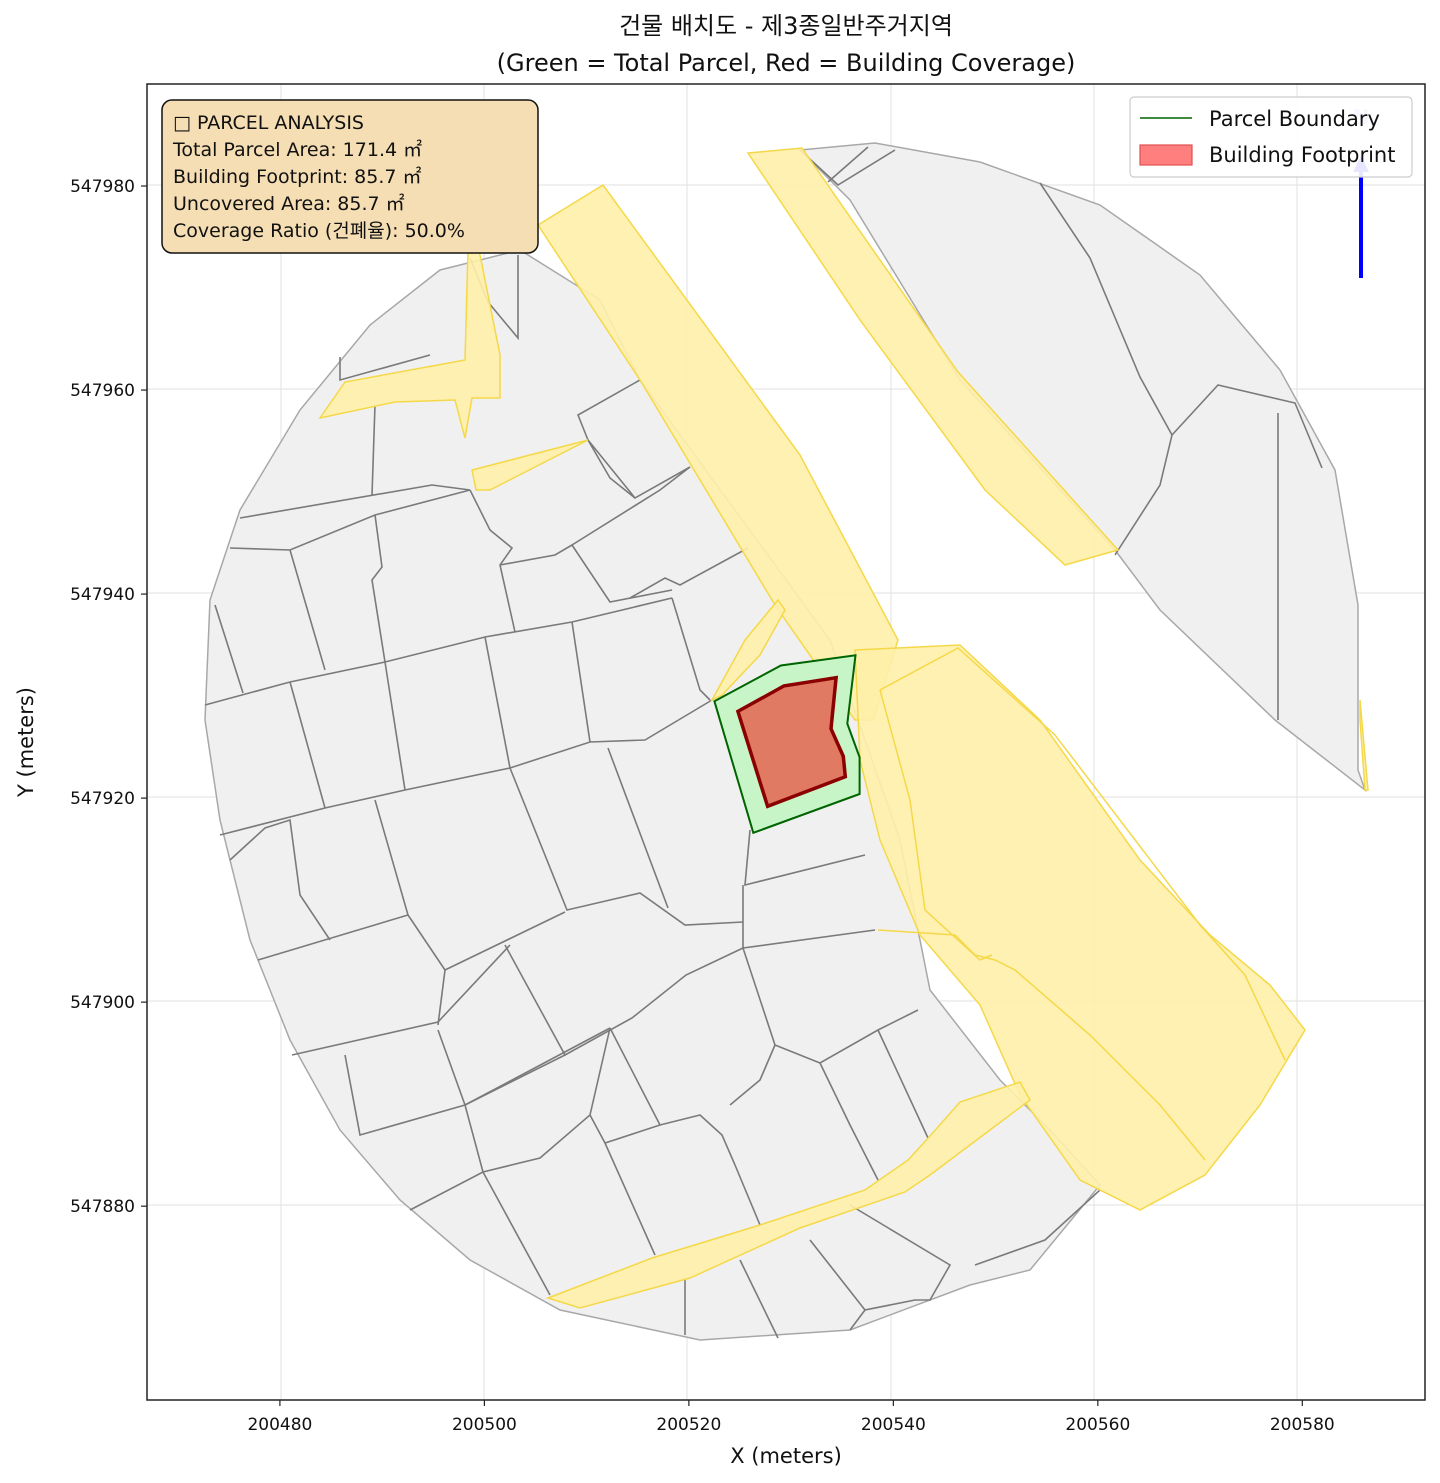 The width and height of the screenshot is (1440, 1483). Describe the element at coordinates (1166, 155) in the screenshot. I see `legend-building-swatch` at that location.